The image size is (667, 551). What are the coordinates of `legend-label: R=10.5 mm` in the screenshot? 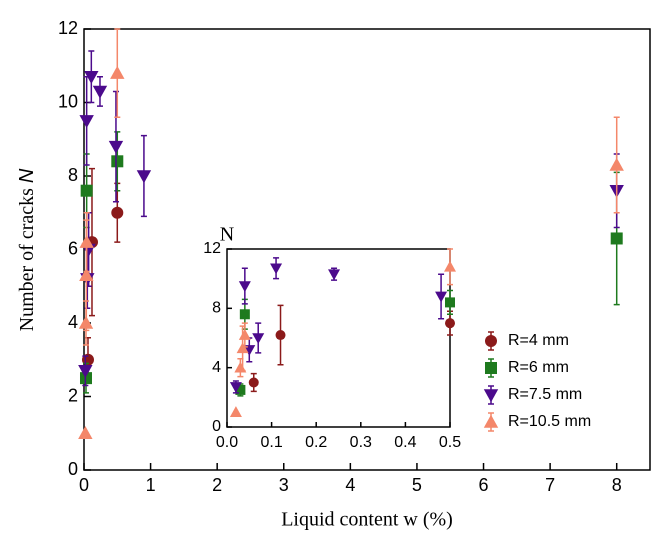 It's located at (549, 421).